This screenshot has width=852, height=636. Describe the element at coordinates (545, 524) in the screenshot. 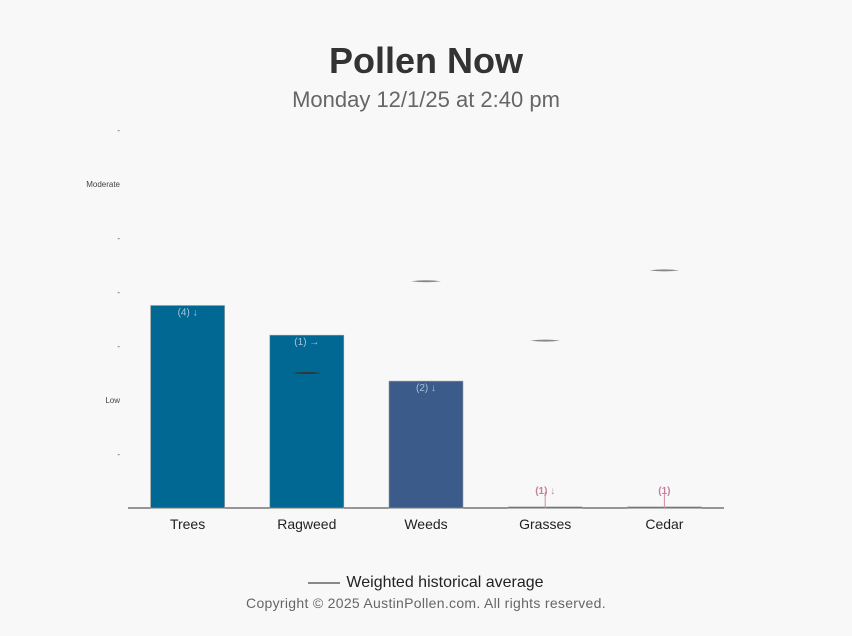

I see `x-tick-label: Grasses` at that location.